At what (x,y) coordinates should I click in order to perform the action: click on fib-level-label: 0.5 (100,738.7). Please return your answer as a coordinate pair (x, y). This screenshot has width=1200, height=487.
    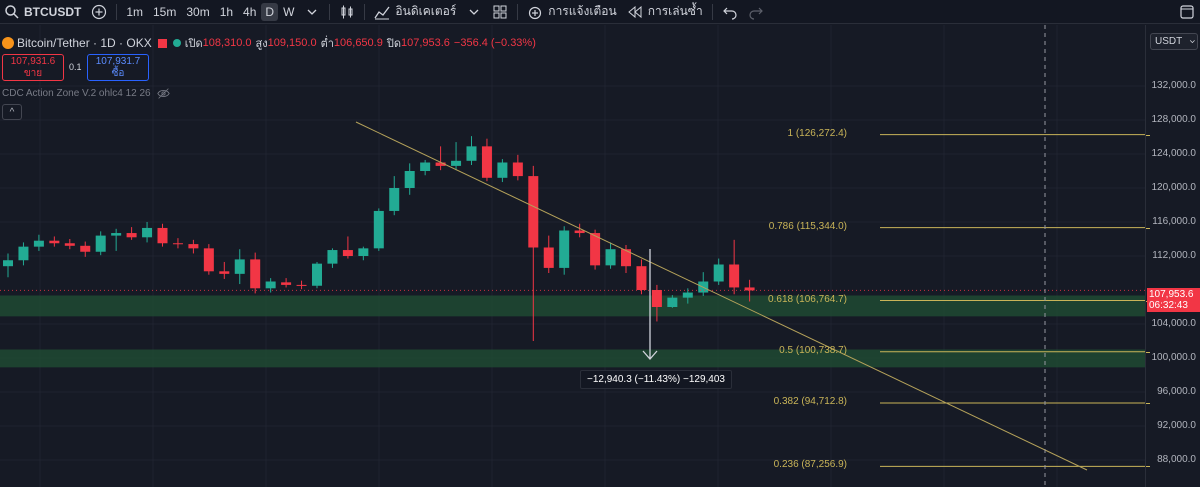
    Looking at the image, I should click on (813, 350).